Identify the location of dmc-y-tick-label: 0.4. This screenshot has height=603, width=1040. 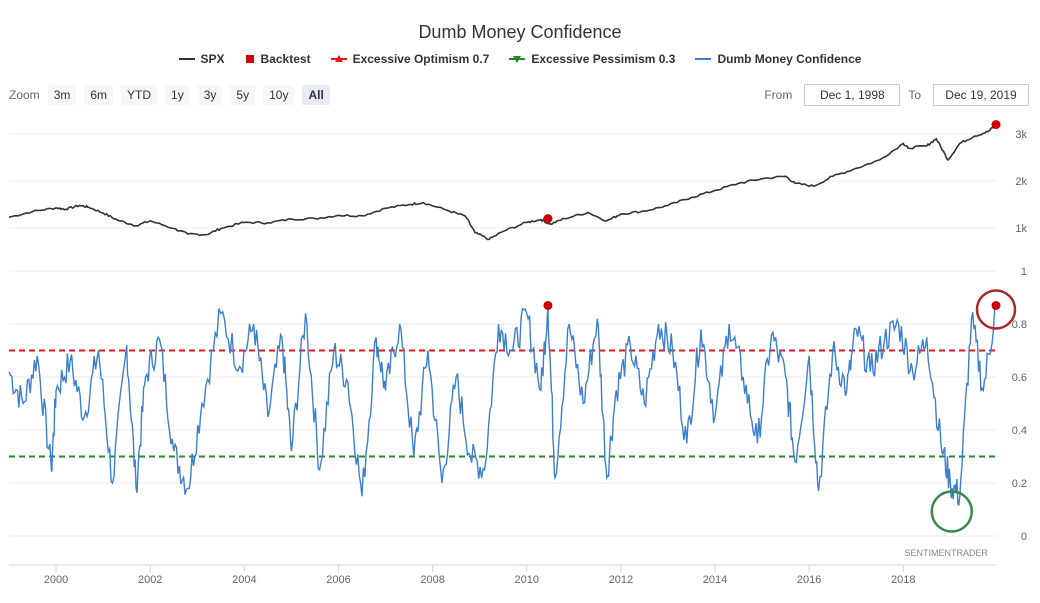
(1019, 431).